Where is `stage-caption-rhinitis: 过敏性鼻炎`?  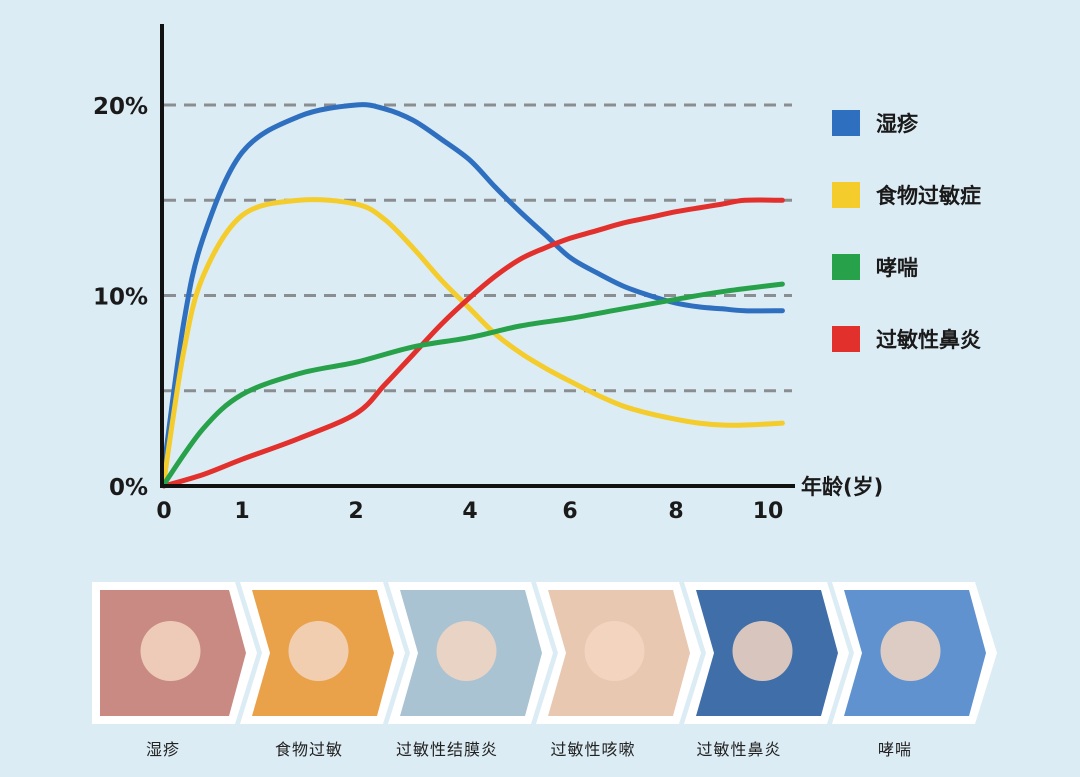
stage-caption-rhinitis: 过敏性鼻炎 is located at coordinates (739, 749).